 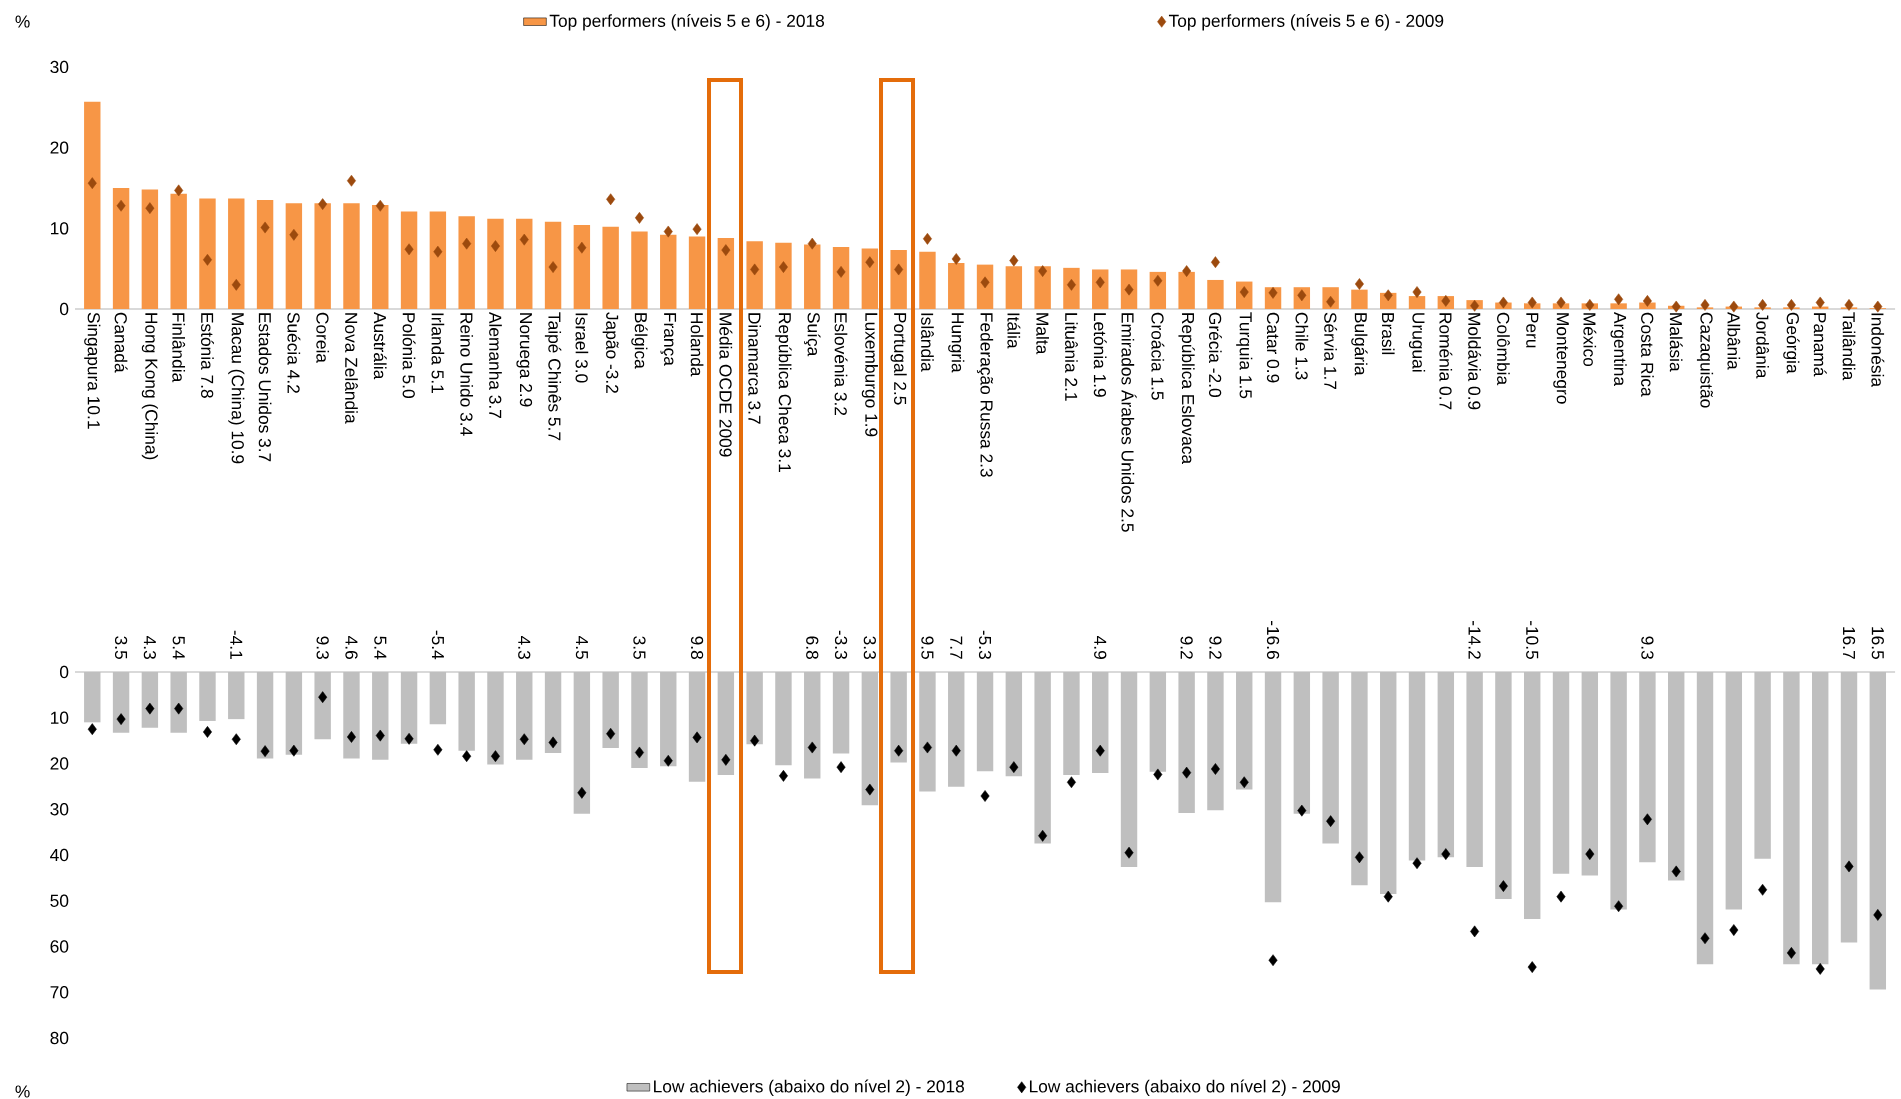 I want to click on x-tick-label: Malta, so click(x=1043, y=334).